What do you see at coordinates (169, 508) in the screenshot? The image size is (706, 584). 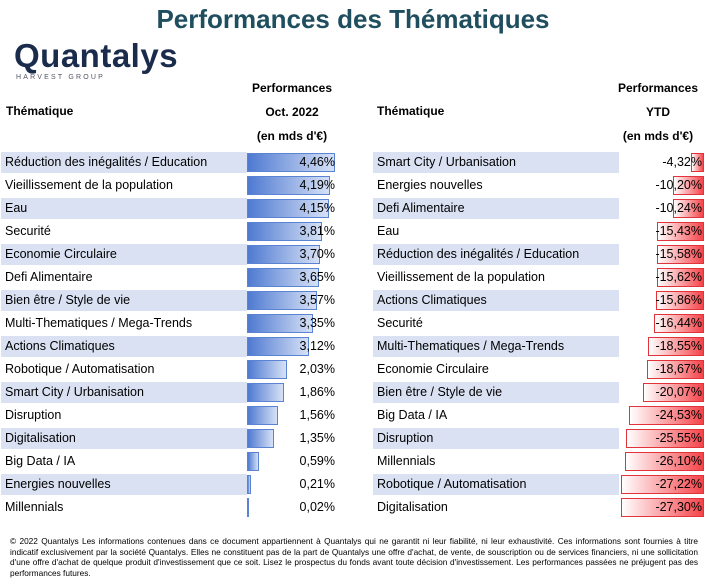 I see `table-row: Millennials 0,02%` at bounding box center [169, 508].